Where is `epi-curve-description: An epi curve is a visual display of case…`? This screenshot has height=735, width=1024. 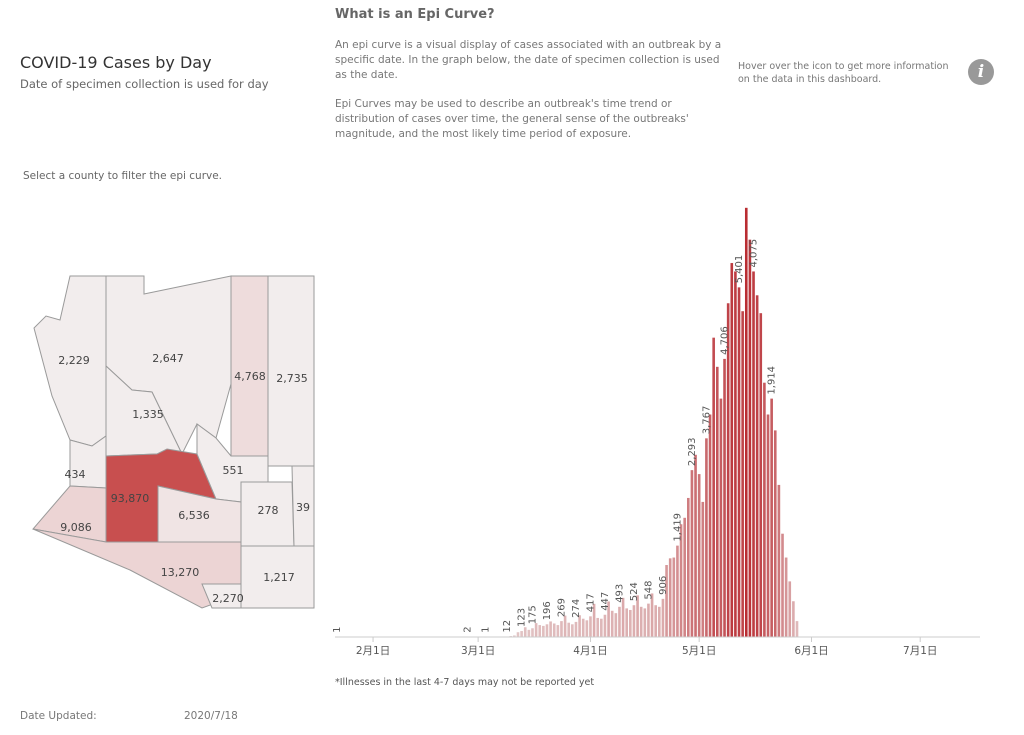
epi-curve-description: An epi curve is a visual display of case… is located at coordinates (528, 60).